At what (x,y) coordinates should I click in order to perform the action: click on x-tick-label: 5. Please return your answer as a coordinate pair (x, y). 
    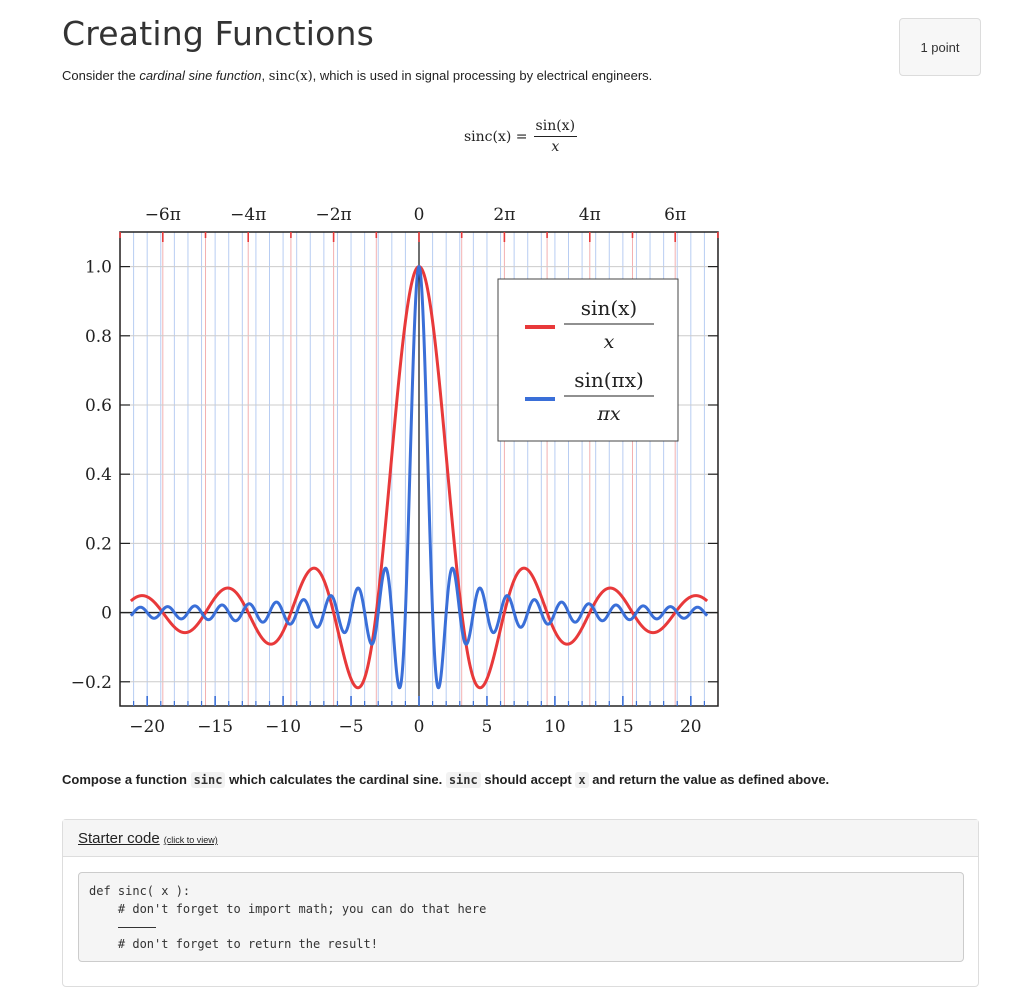
    Looking at the image, I should click on (487, 727).